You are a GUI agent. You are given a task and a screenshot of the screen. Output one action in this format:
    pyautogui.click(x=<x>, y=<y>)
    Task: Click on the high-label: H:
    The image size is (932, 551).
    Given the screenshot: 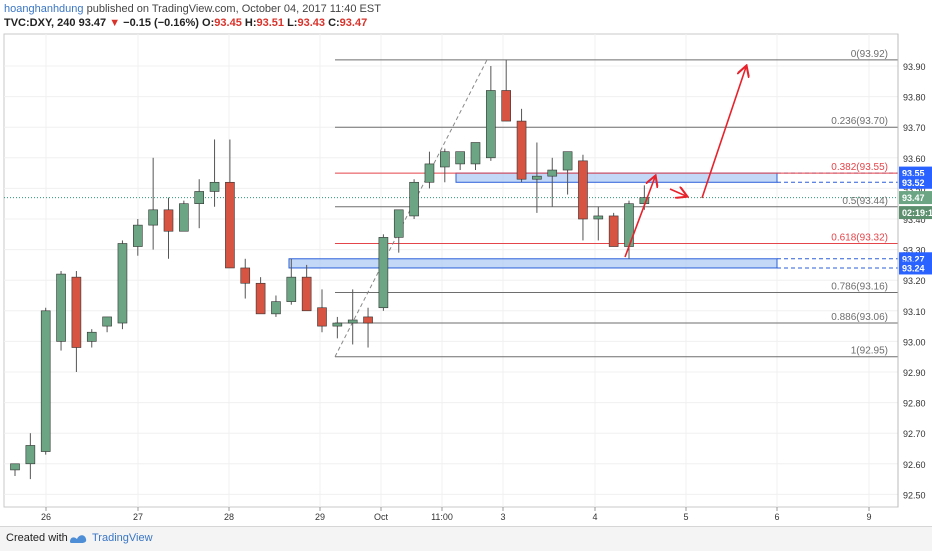 What is the action you would take?
    pyautogui.click(x=250, y=23)
    